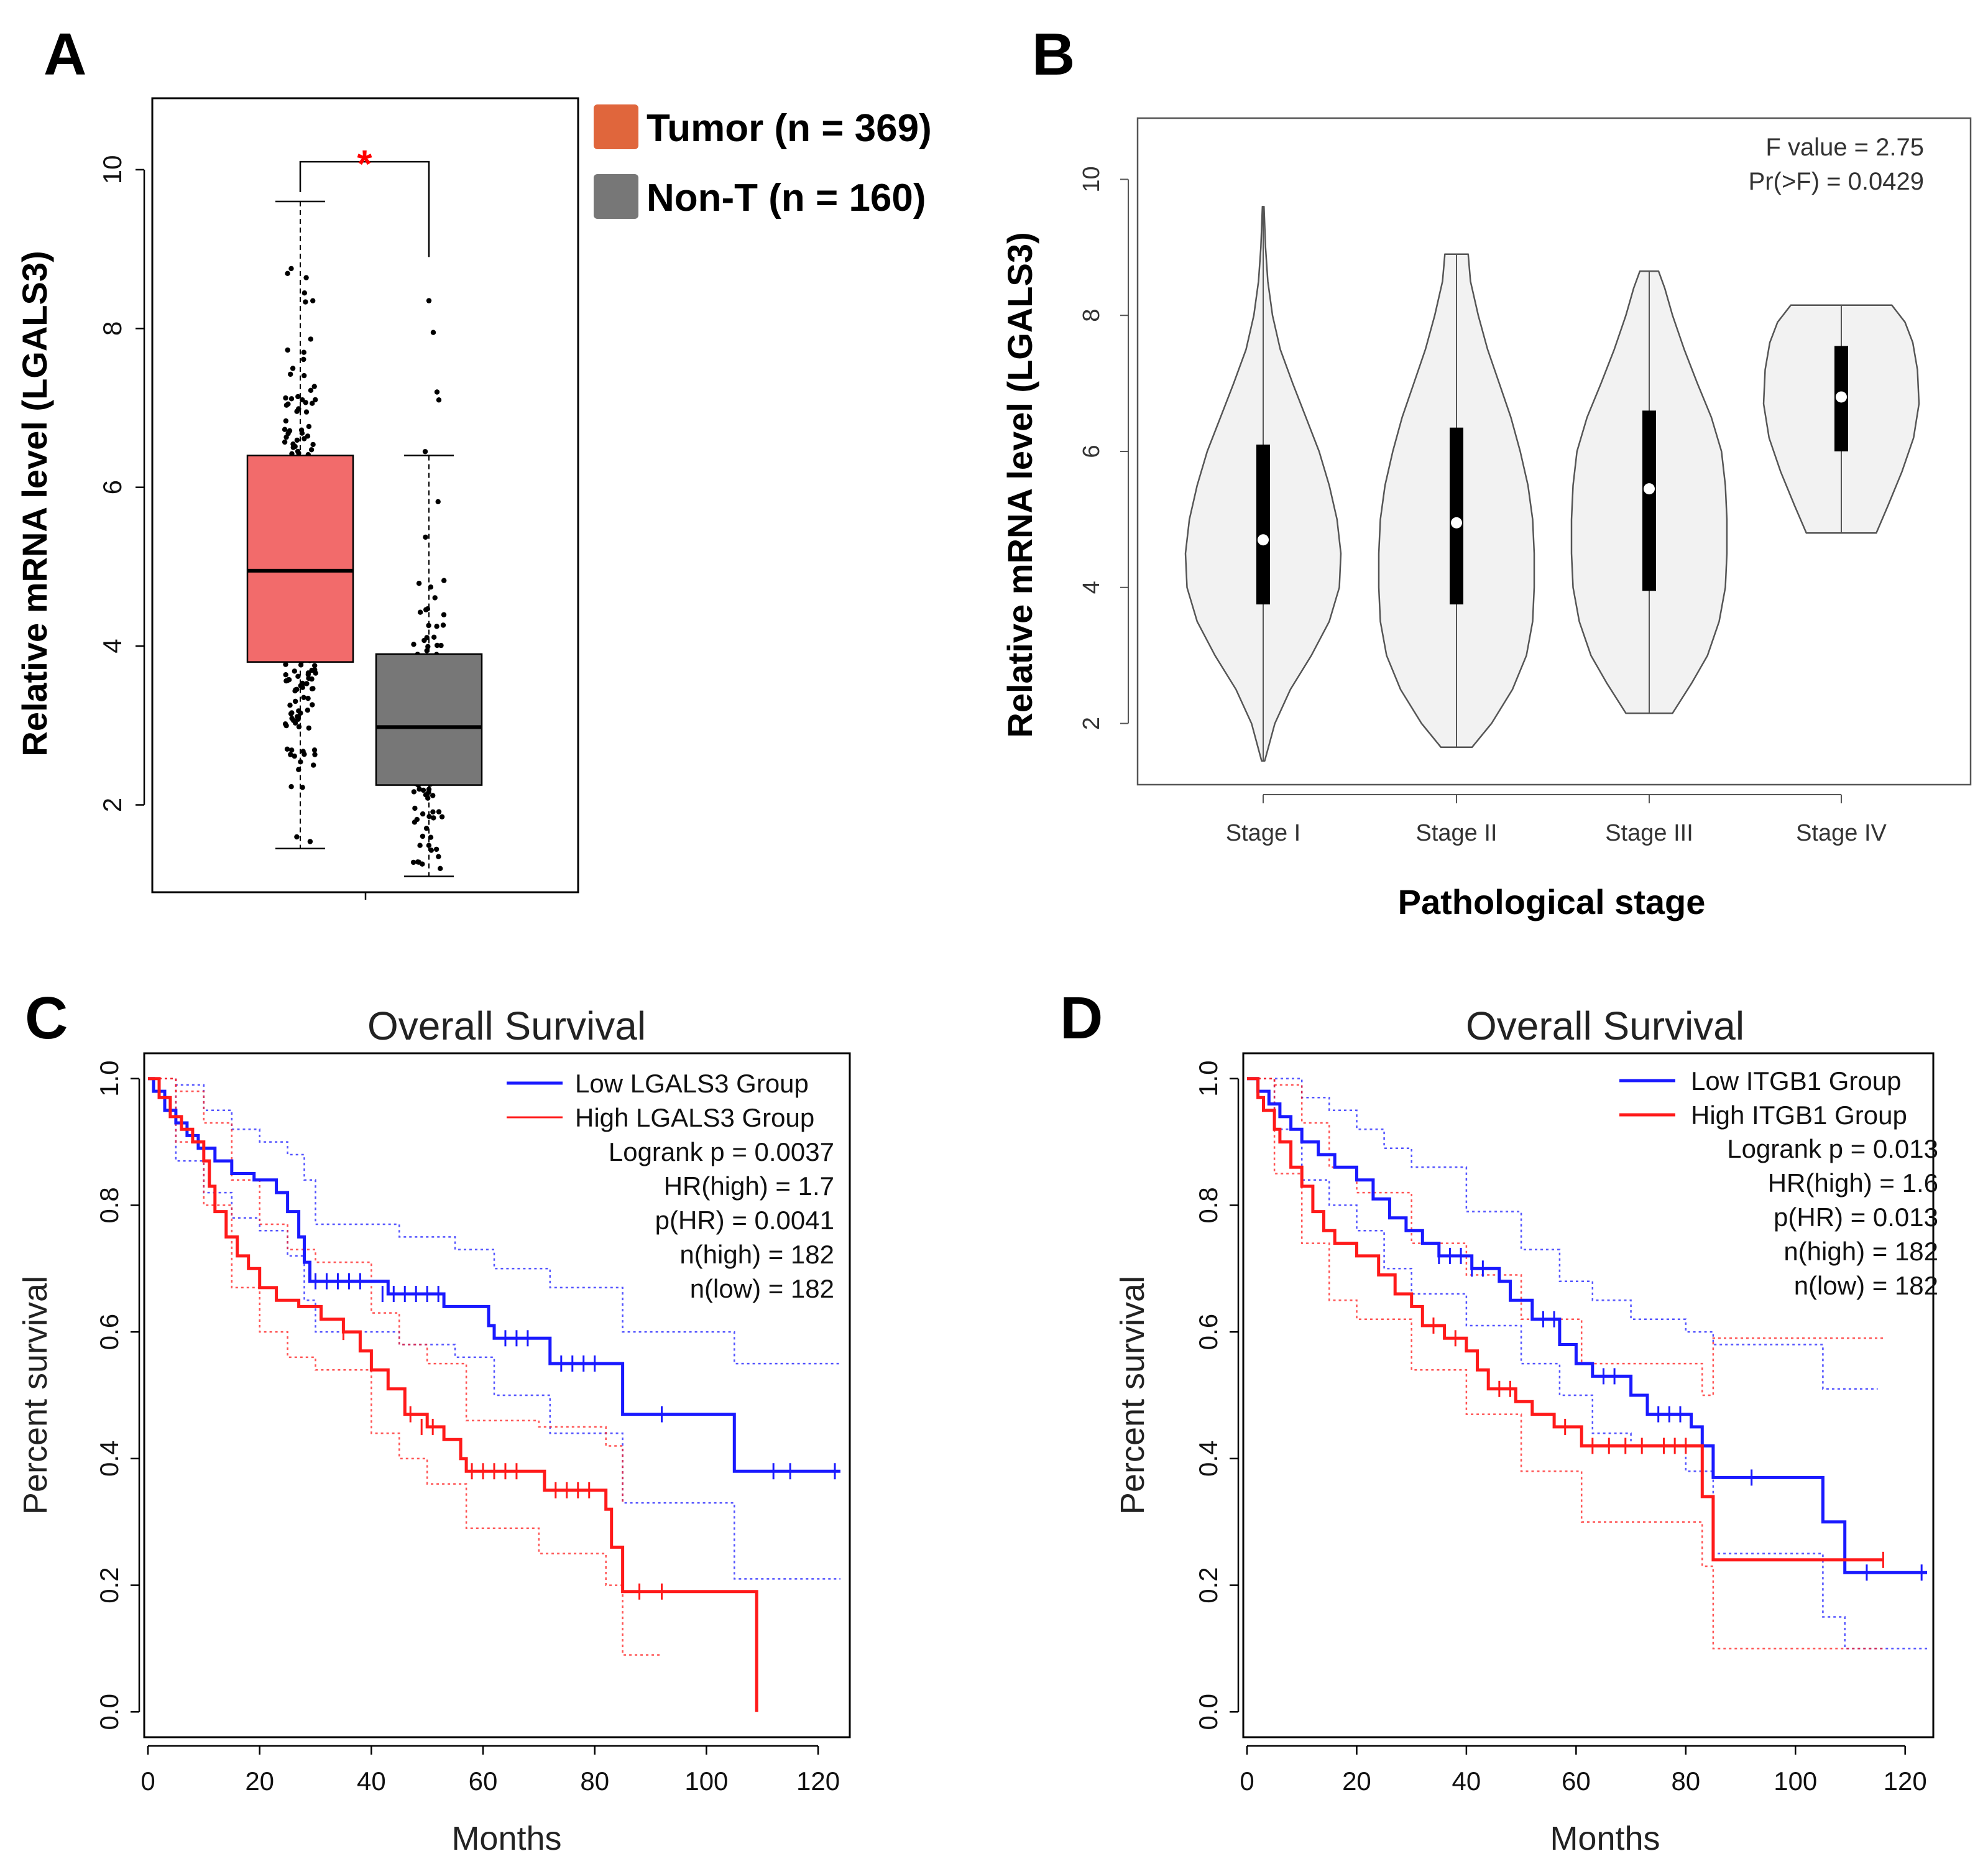 This screenshot has height=1874, width=1988. Describe the element at coordinates (1263, 540) in the screenshot. I see `violin-median-dot` at that location.